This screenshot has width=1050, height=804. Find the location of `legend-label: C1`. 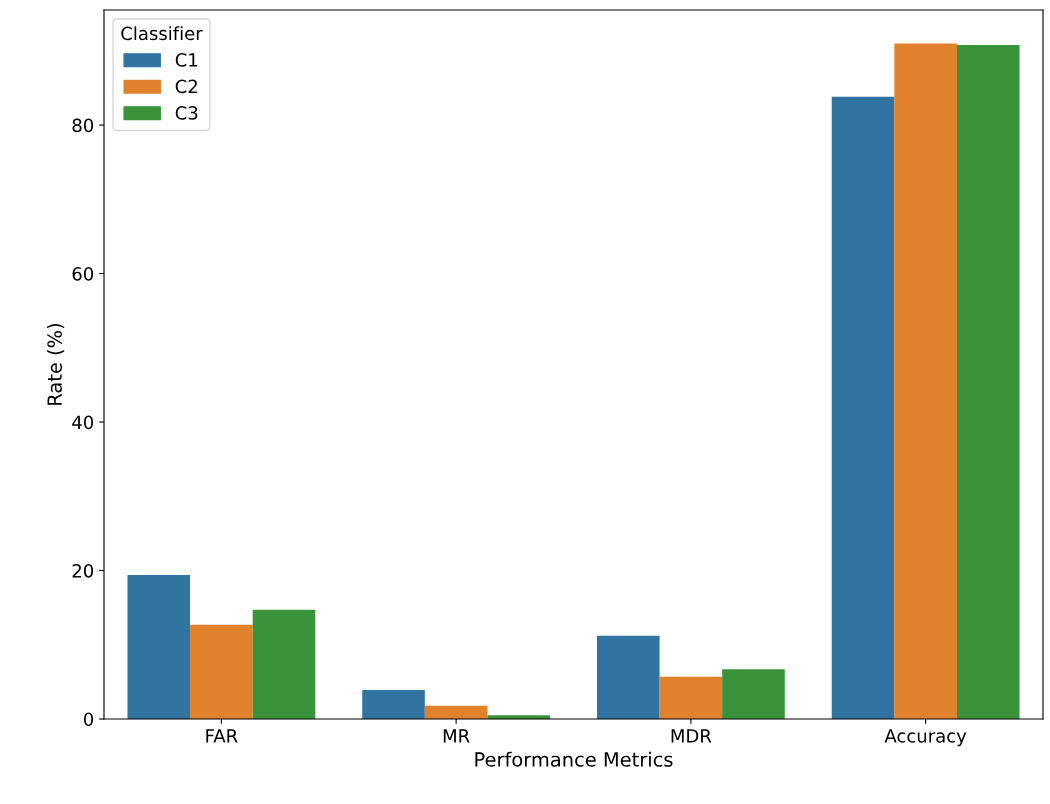

legend-label: C1 is located at coordinates (186, 60).